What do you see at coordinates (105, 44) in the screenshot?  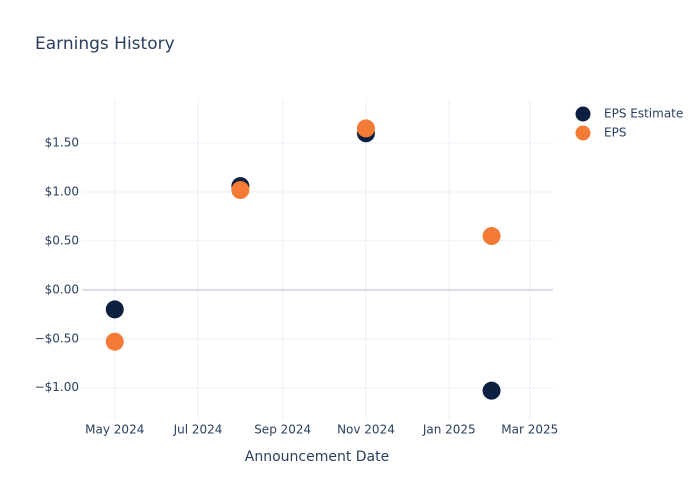 I see `chart-title: Earnings History` at bounding box center [105, 44].